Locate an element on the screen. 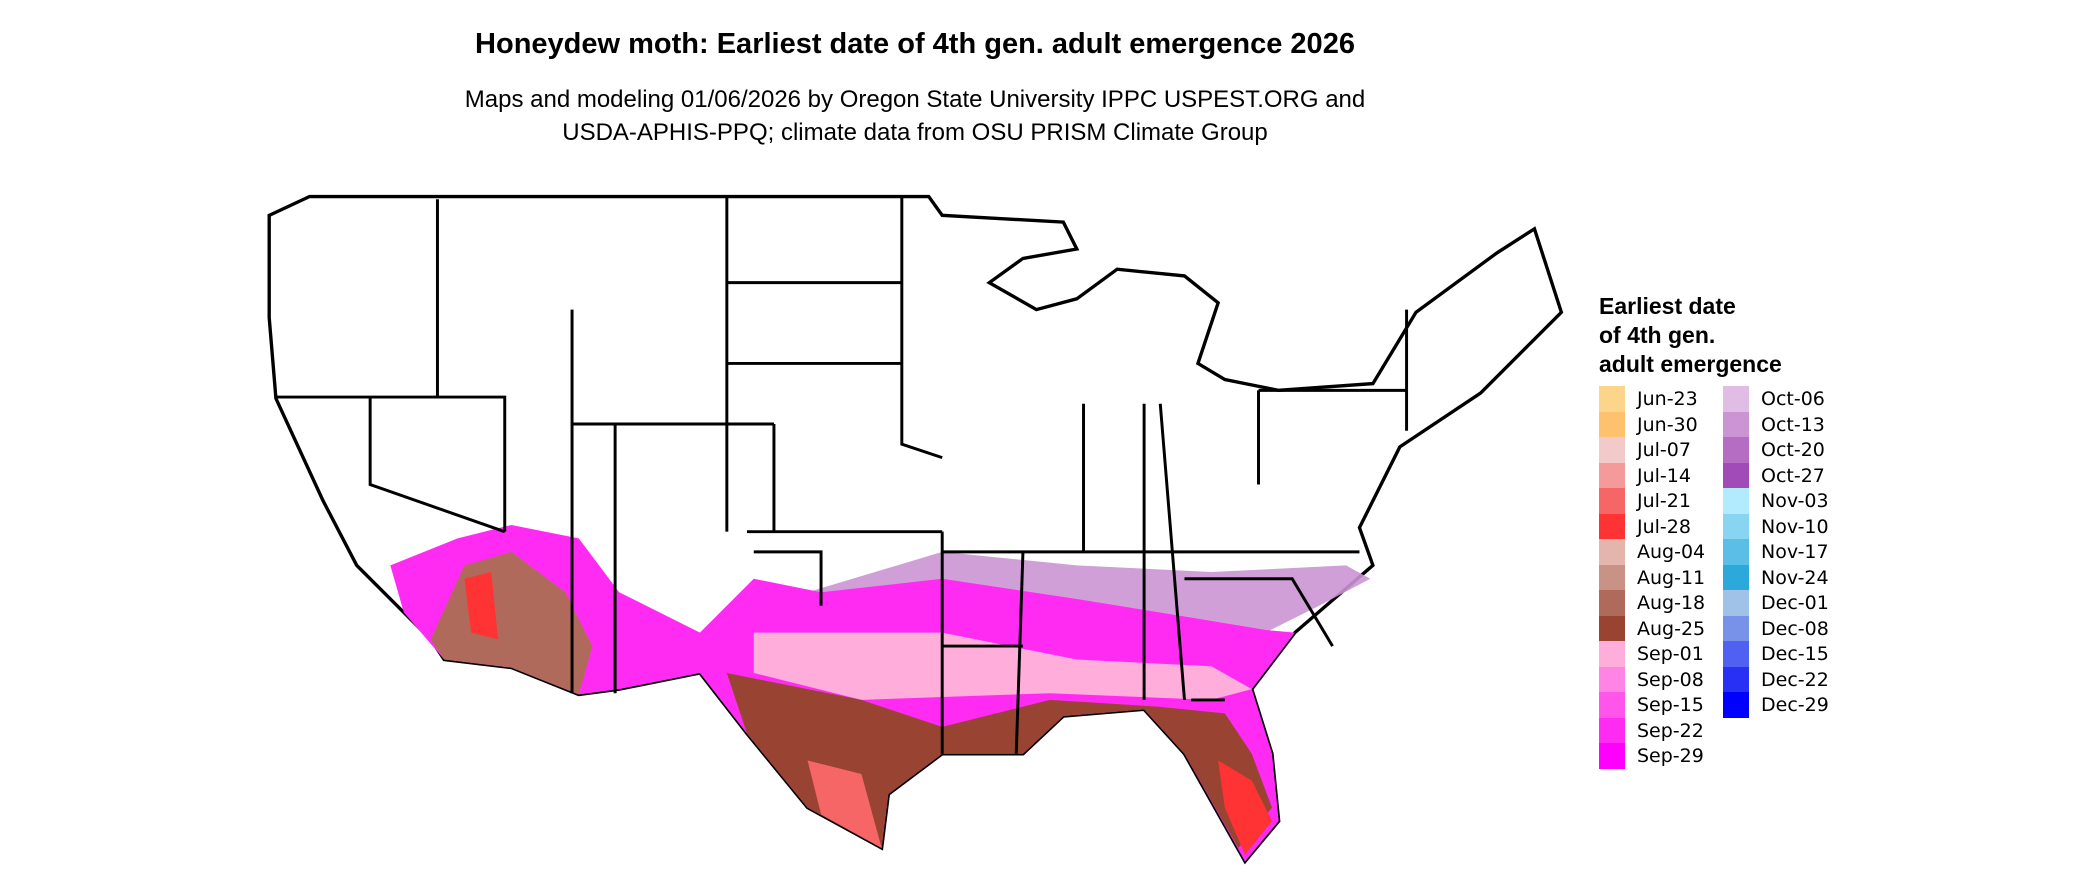 This screenshot has width=2100, height=892. legend-label: Dec-22 is located at coordinates (1795, 679).